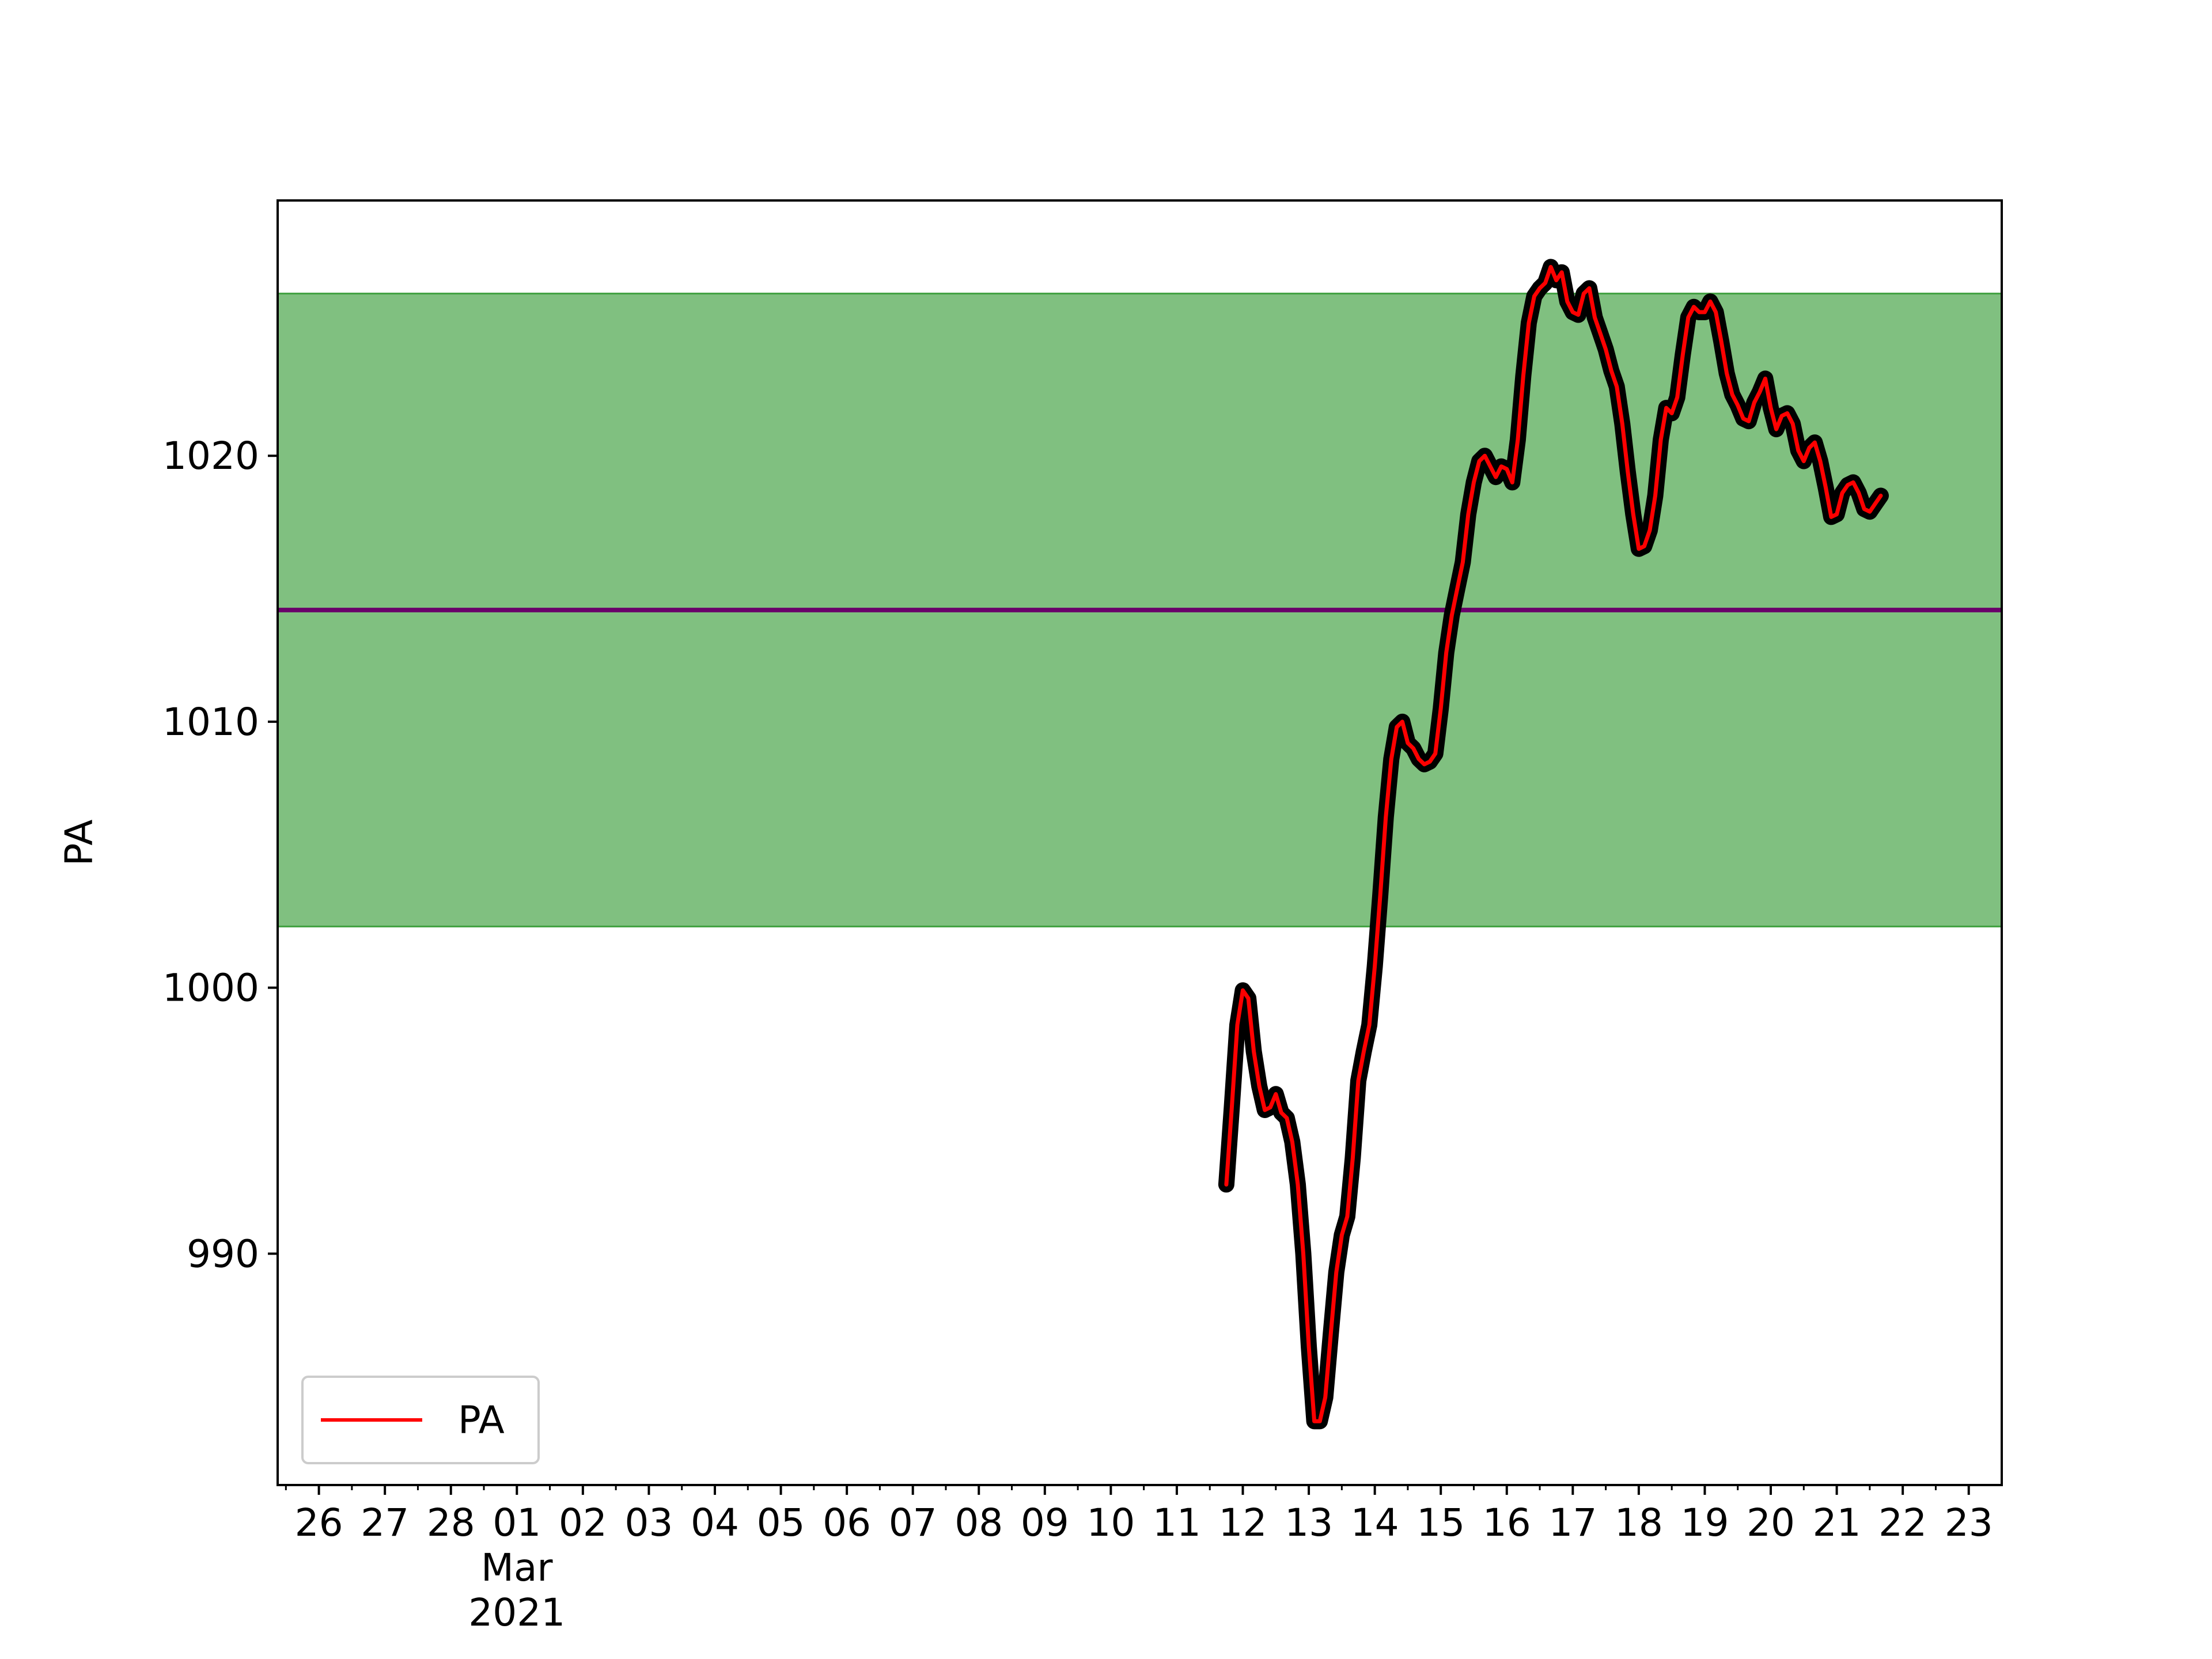  Describe the element at coordinates (420, 1420) in the screenshot. I see `legend: PA` at that location.